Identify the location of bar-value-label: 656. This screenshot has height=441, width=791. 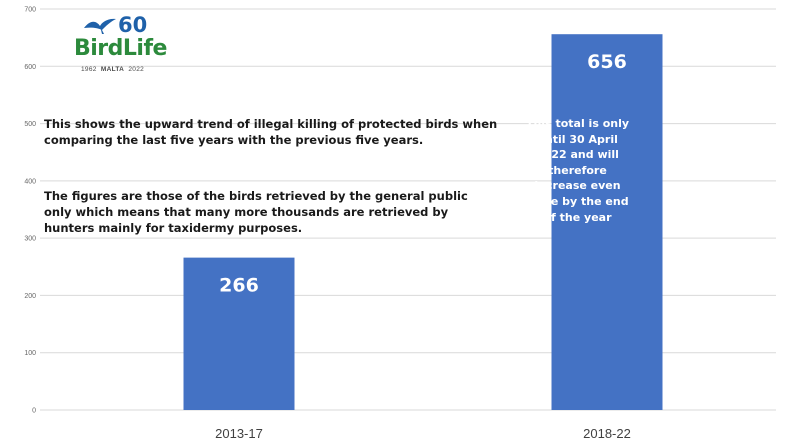
(607, 62).